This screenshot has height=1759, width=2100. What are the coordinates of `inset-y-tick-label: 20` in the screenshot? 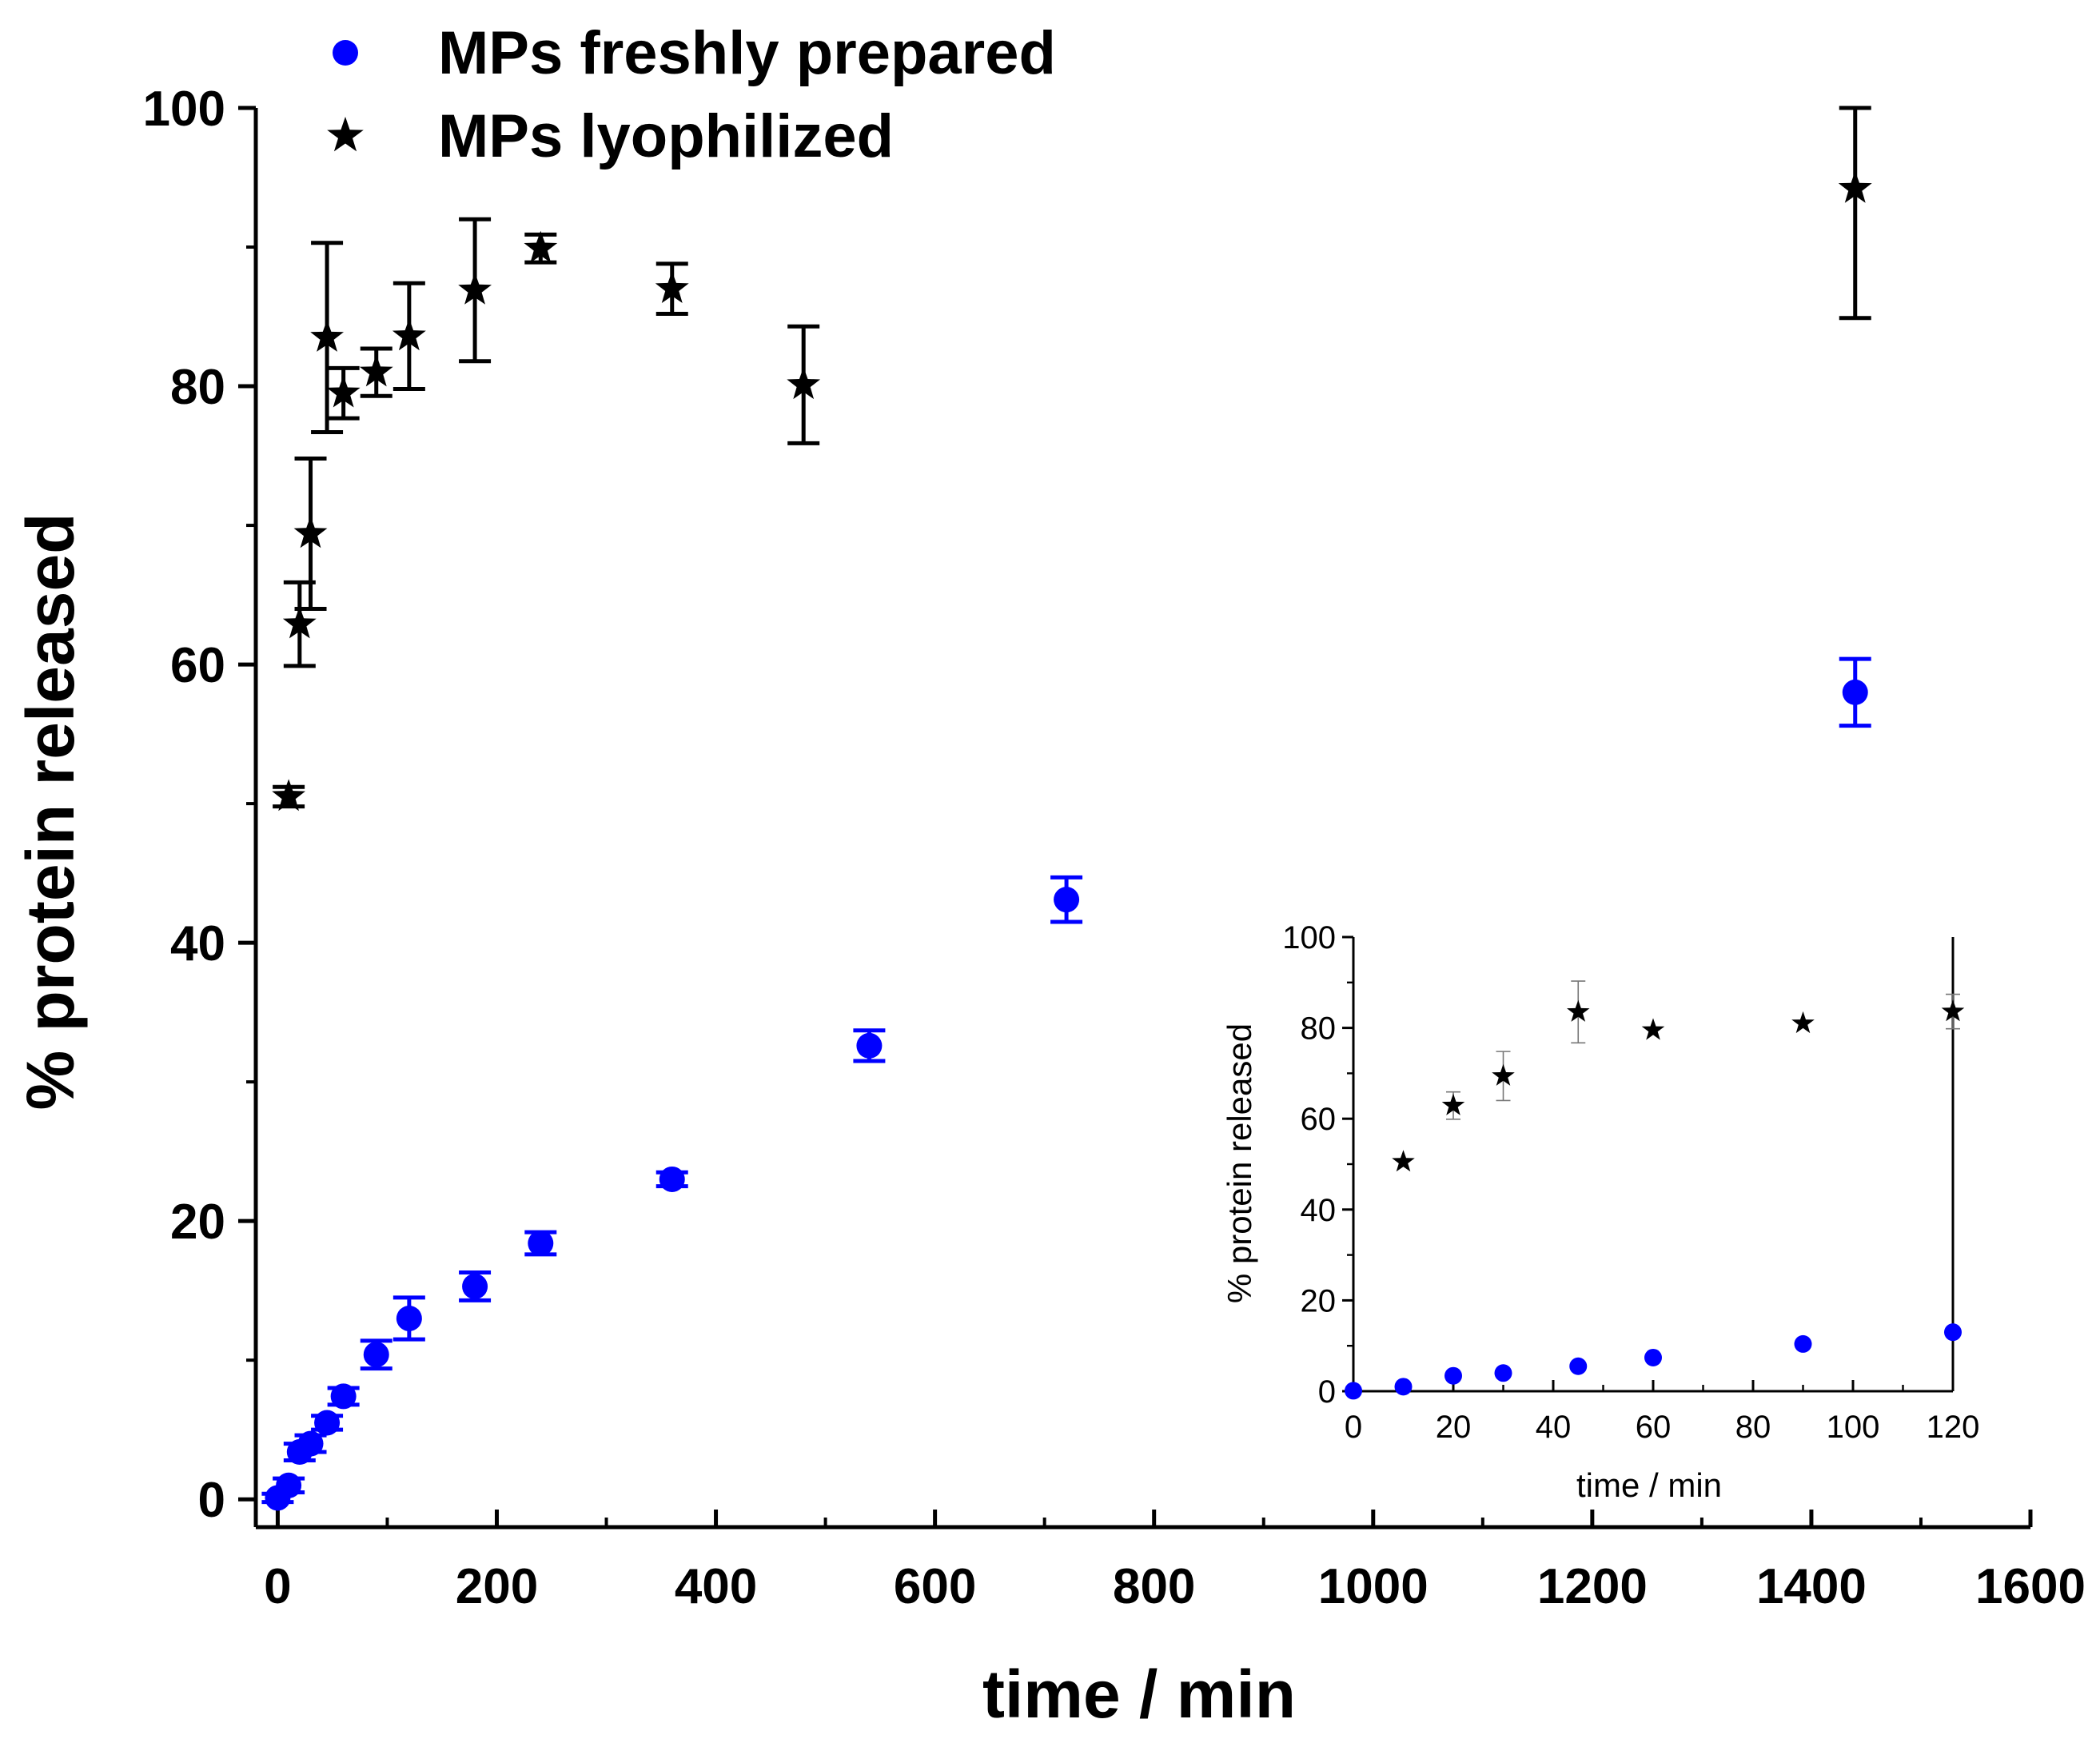 It's located at (1319, 1300).